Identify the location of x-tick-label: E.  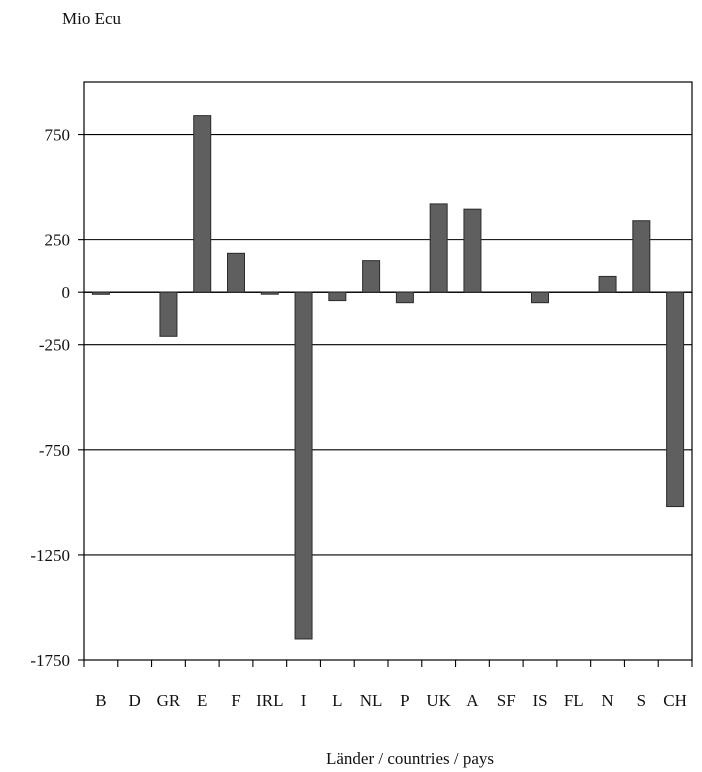
(202, 700).